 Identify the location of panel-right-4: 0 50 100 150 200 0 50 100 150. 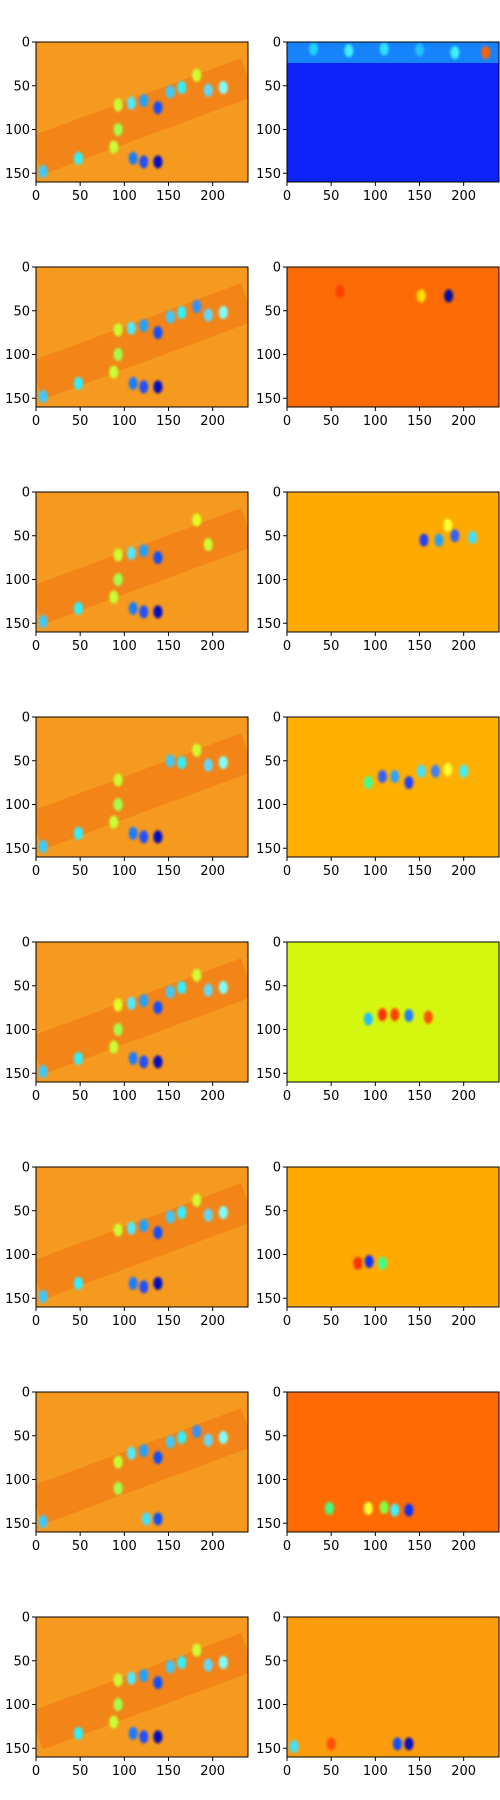
(378, 795).